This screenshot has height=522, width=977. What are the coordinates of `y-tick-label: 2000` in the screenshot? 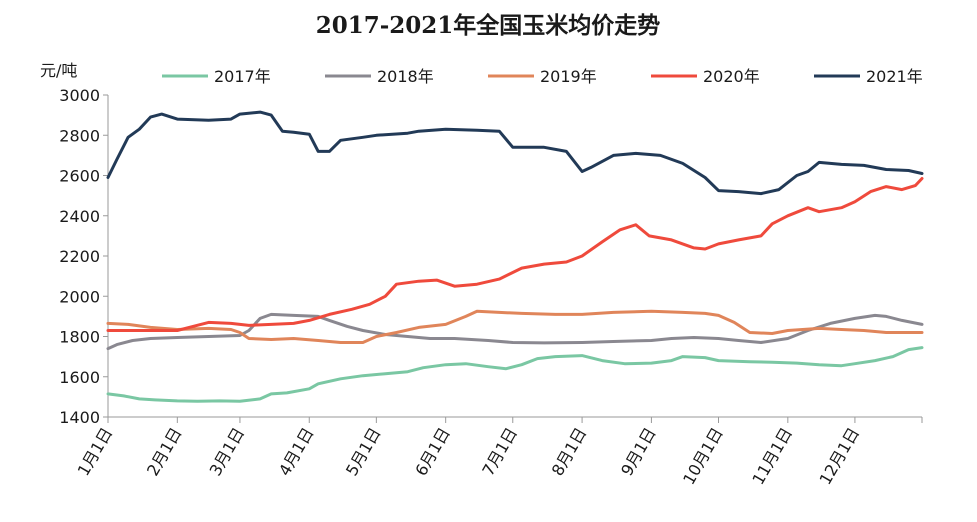 It's located at (79, 296).